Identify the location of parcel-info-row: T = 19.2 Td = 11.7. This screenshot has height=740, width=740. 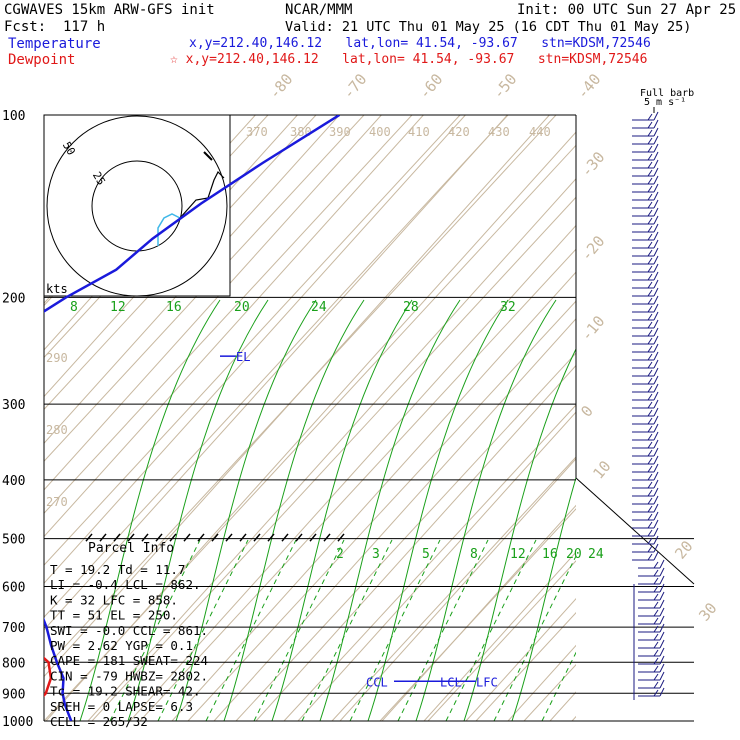
(117, 569).